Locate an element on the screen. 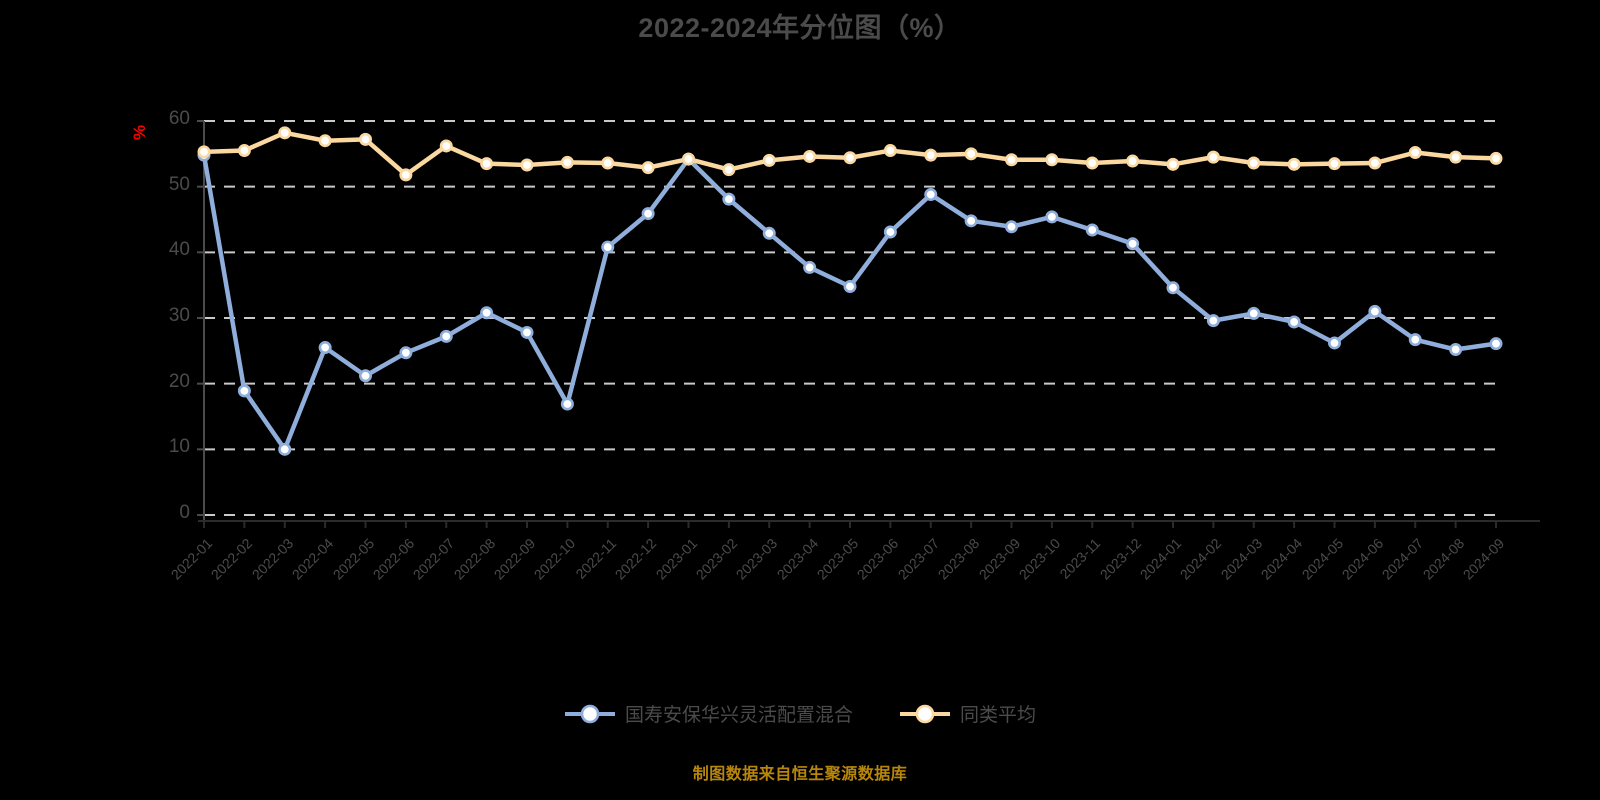 This screenshot has width=1600, height=800. chart-legend: 国寿安保华兴灵活配置混合 同类平均 is located at coordinates (800, 713).